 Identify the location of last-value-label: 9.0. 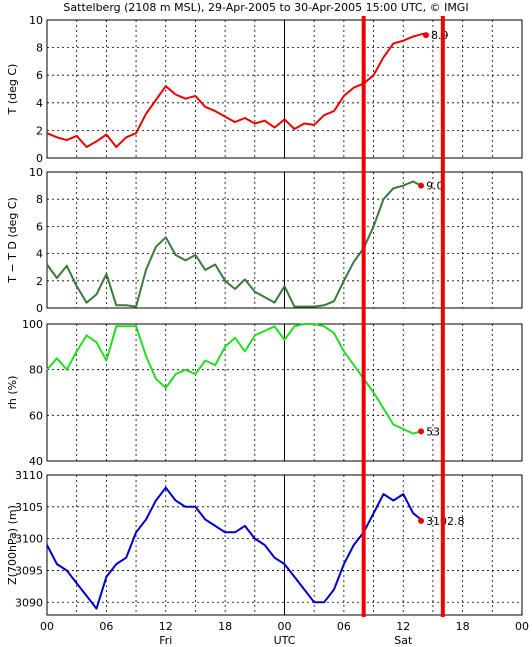
(435, 186).